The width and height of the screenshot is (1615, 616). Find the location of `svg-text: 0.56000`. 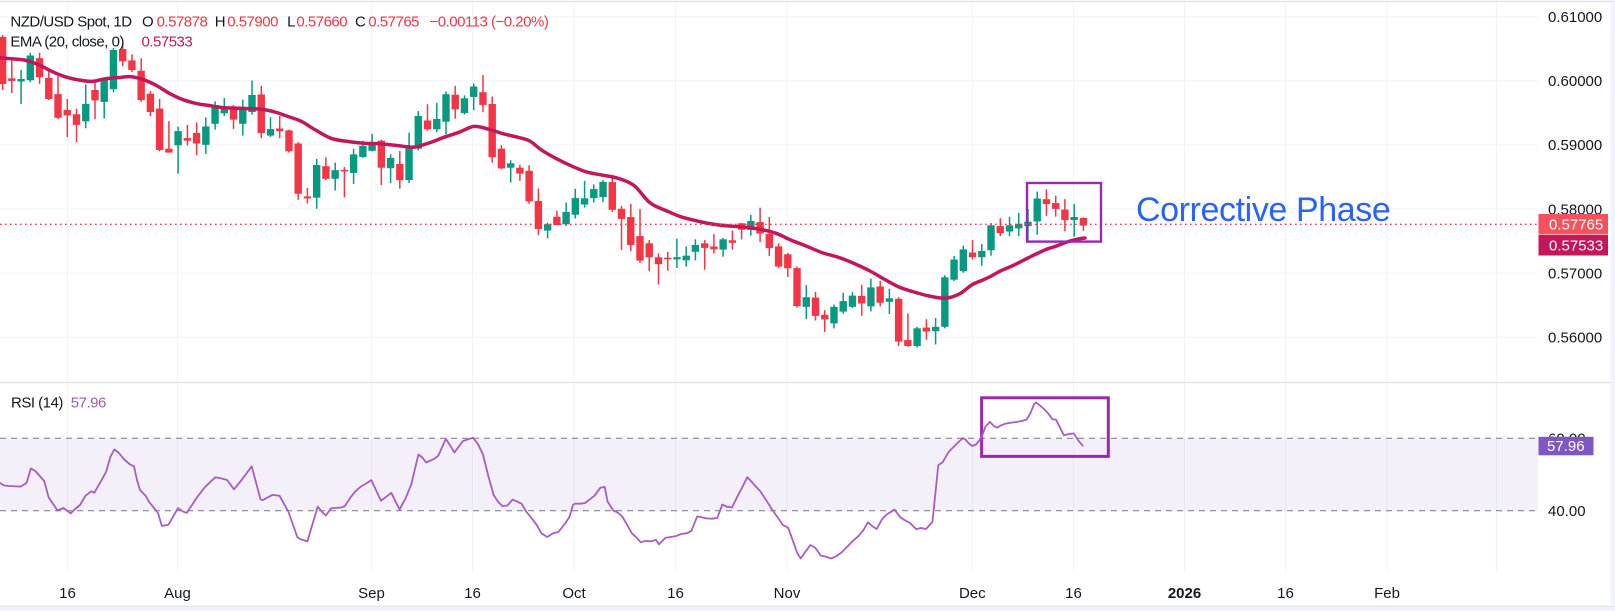

svg-text: 0.56000 is located at coordinates (1575, 338).